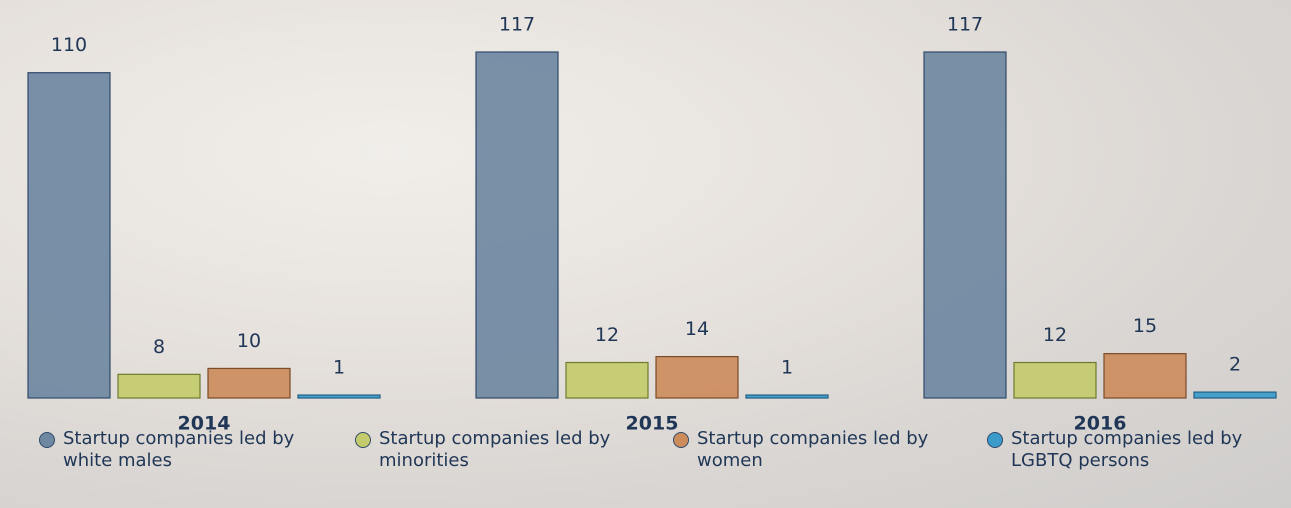 The image size is (1291, 508). What do you see at coordinates (697, 329) in the screenshot?
I see `data-label: 14` at bounding box center [697, 329].